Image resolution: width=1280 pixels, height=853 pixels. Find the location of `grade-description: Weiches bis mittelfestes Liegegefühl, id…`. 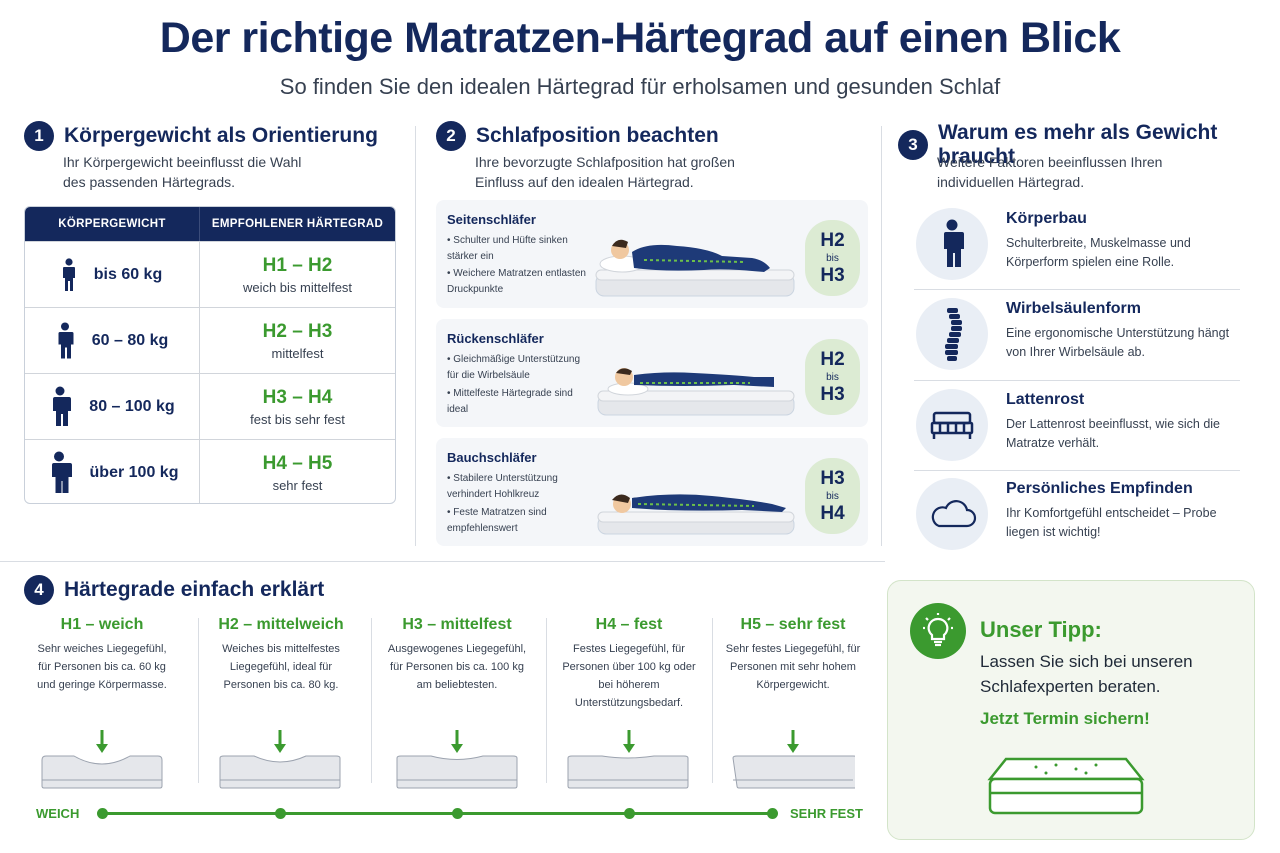

grade-description: Weiches bis mittelfestes Liegegefühl, id… is located at coordinates (281, 667).